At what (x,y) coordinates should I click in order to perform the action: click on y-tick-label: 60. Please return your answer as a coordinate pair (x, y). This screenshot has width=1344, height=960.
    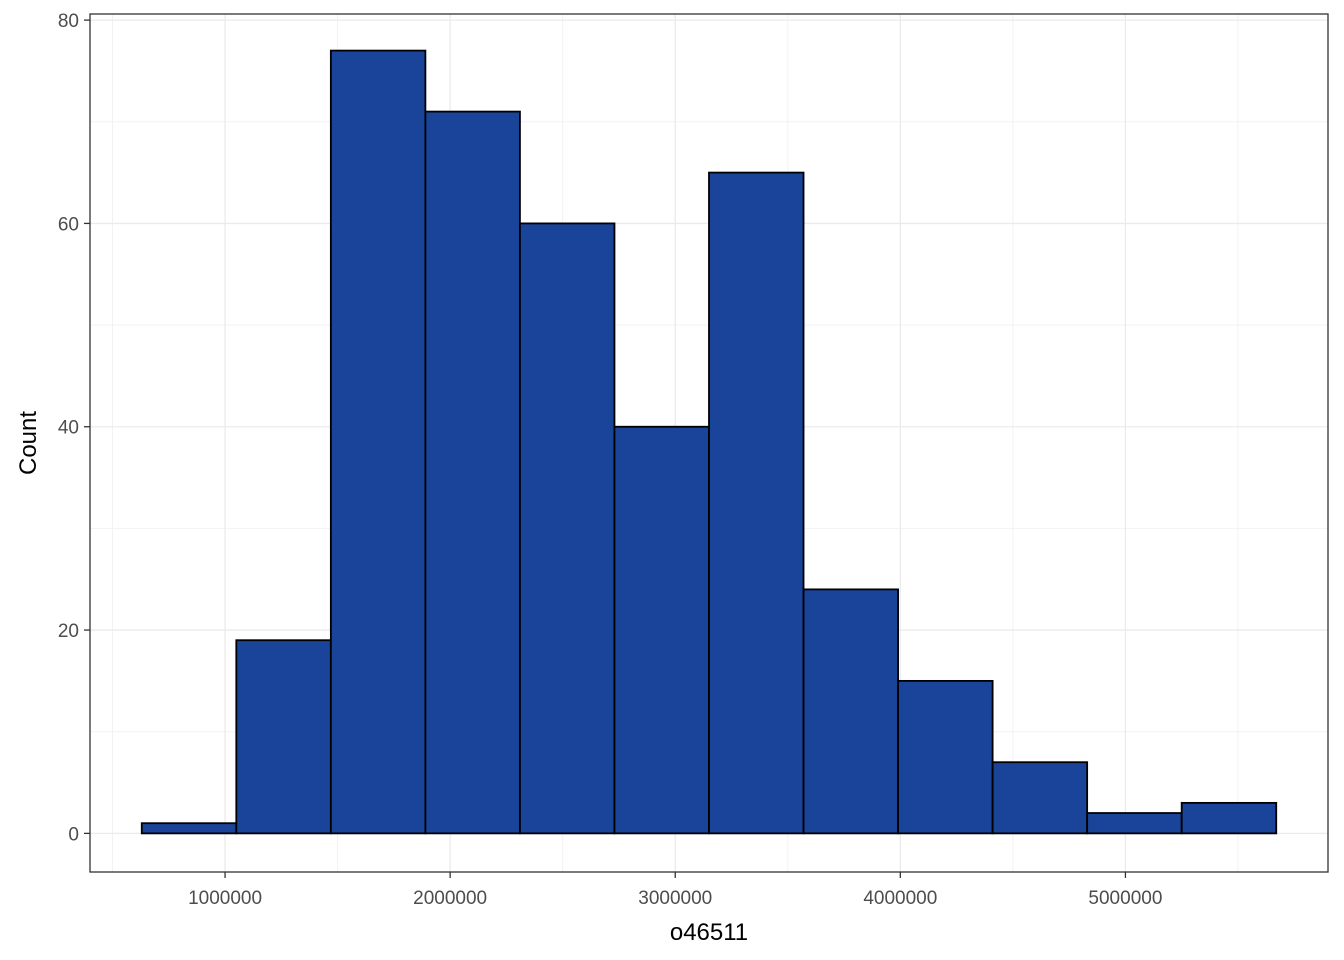
    Looking at the image, I should click on (68, 224).